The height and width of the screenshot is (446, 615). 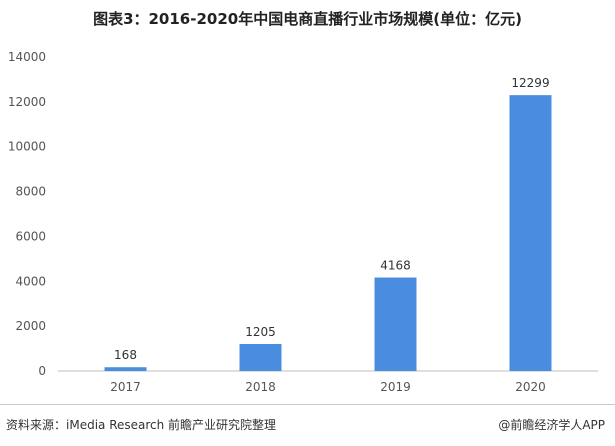 What do you see at coordinates (141, 425) in the screenshot?
I see `source-note: 资料来源：iMedia Research 前瞻产业研究院整理` at bounding box center [141, 425].